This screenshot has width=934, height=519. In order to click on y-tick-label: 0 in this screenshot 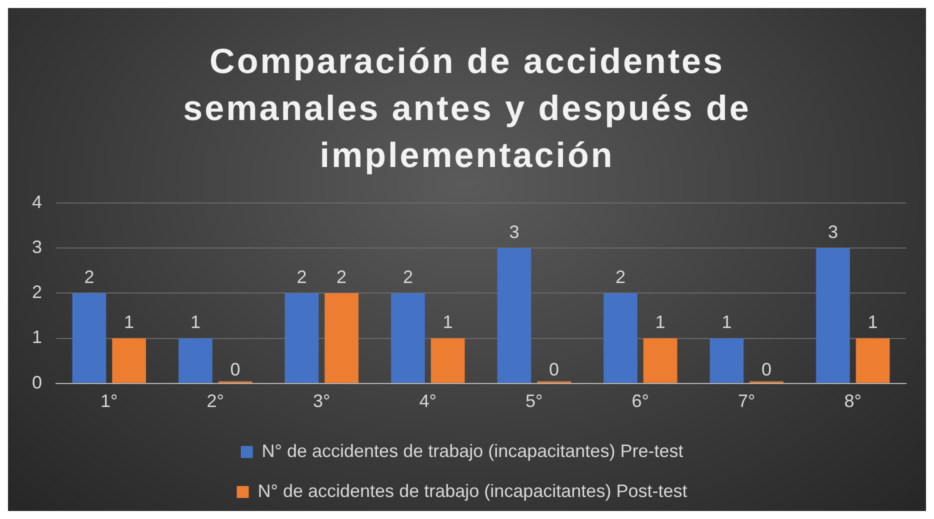, I will do `click(37, 382)`.